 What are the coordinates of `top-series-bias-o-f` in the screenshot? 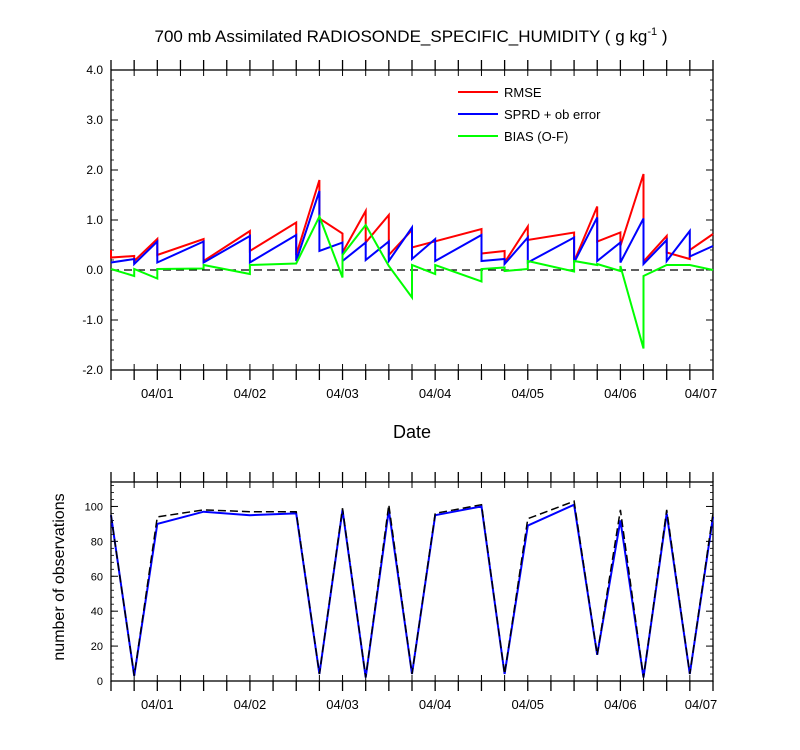 It's located at (412, 281).